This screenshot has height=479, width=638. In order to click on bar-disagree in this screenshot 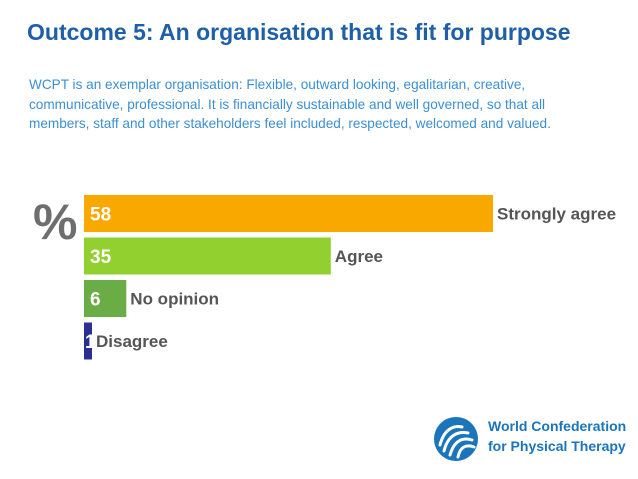, I will do `click(88, 341)`.